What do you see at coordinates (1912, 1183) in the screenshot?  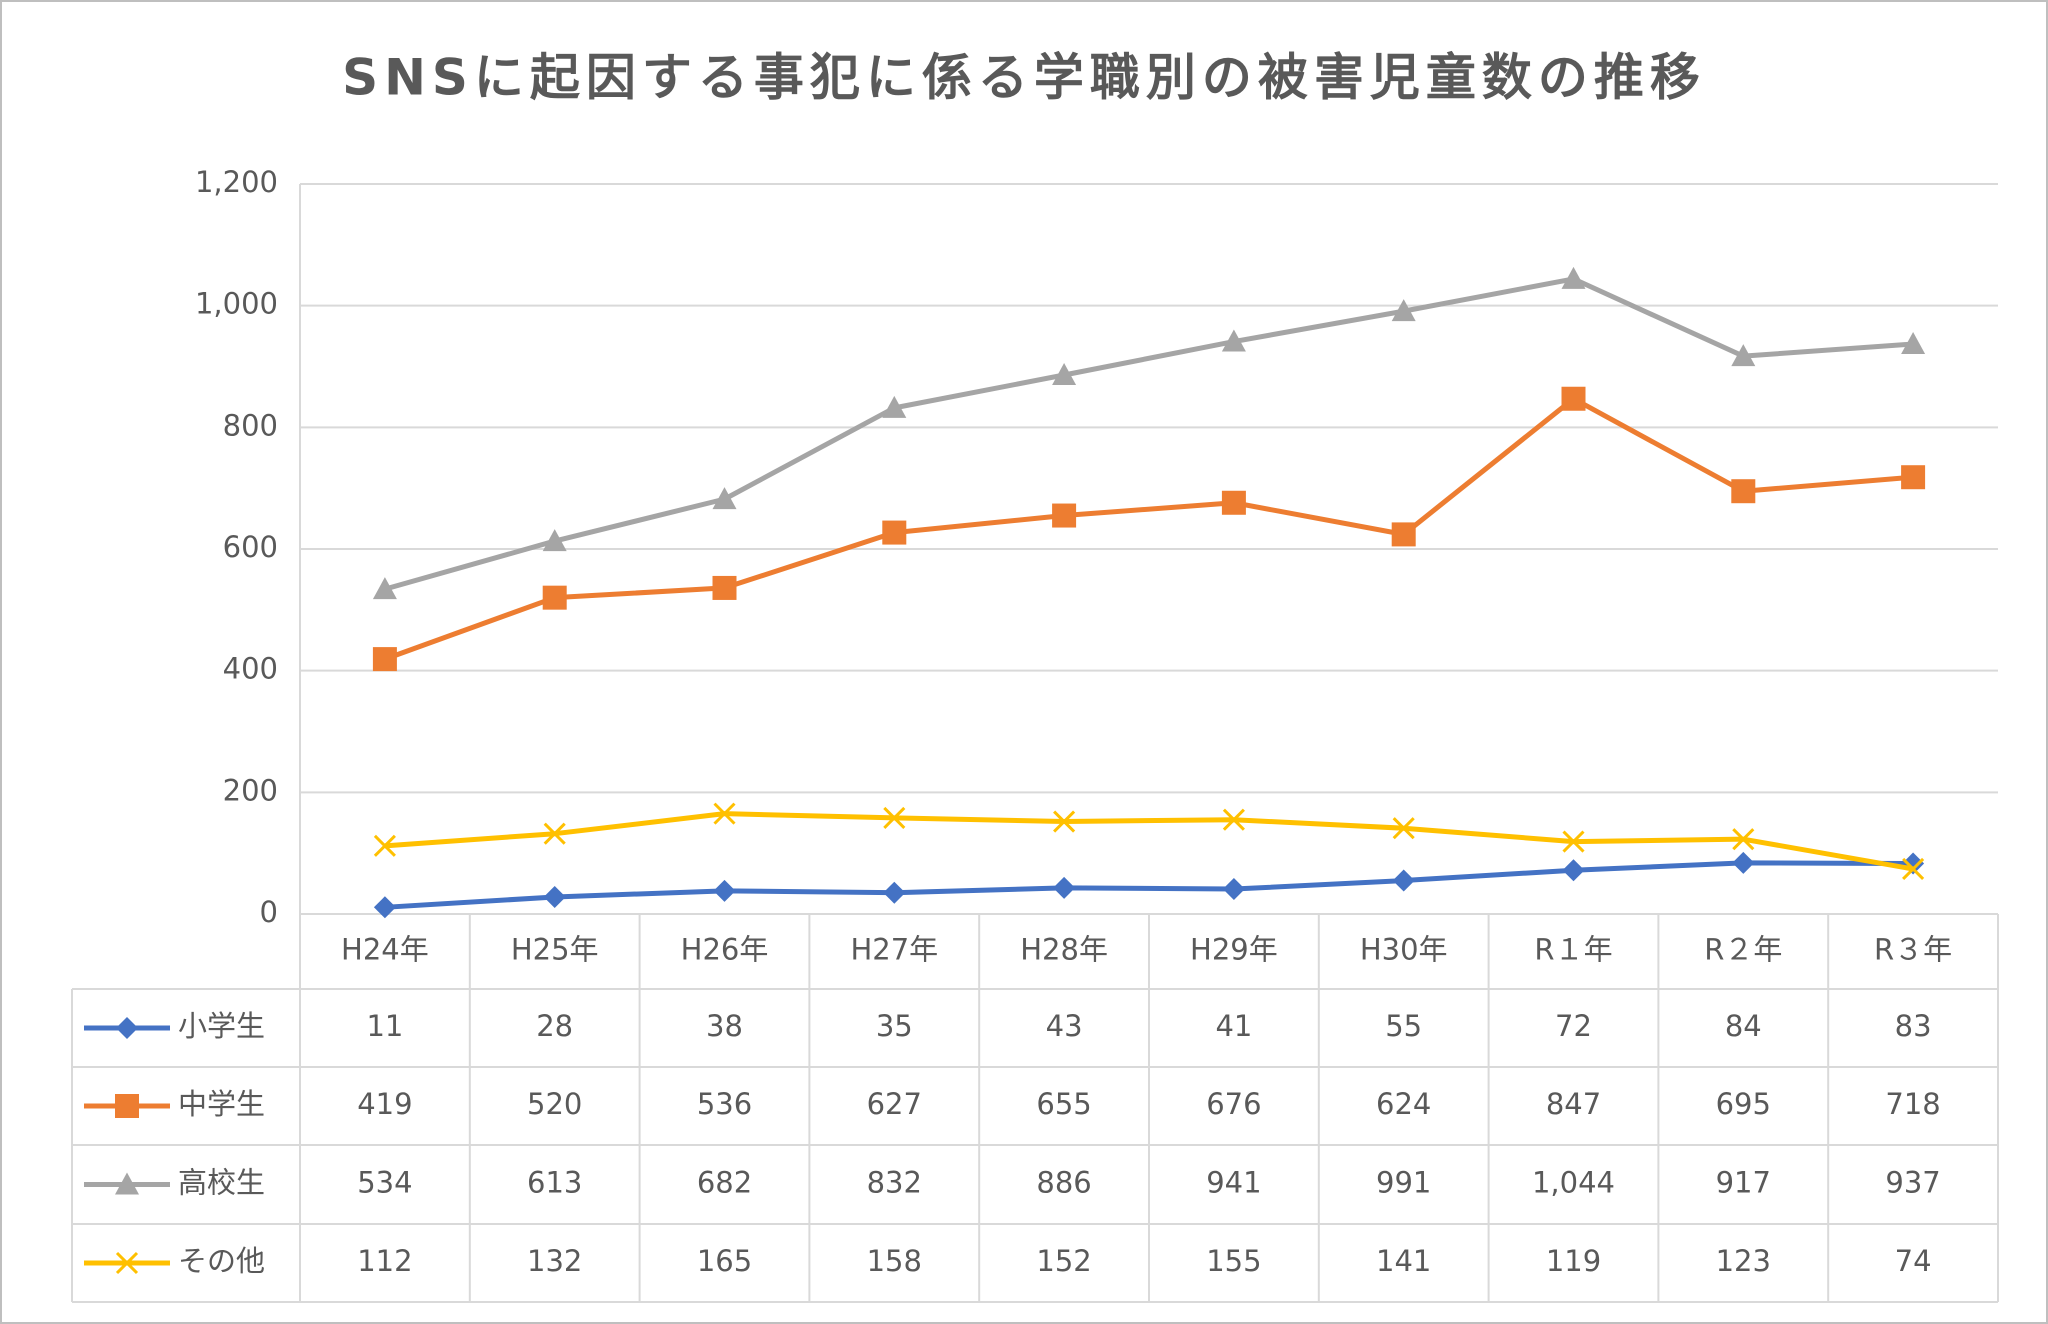 I see `table-value: 937` at bounding box center [1912, 1183].